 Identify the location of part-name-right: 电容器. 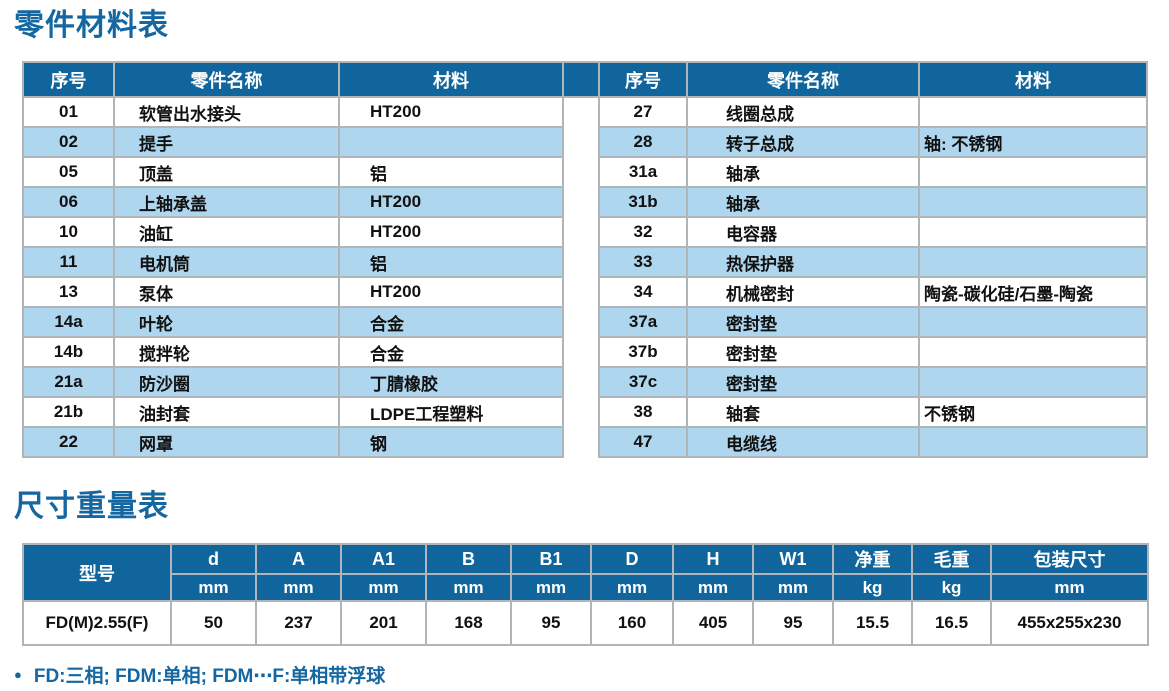
(803, 232).